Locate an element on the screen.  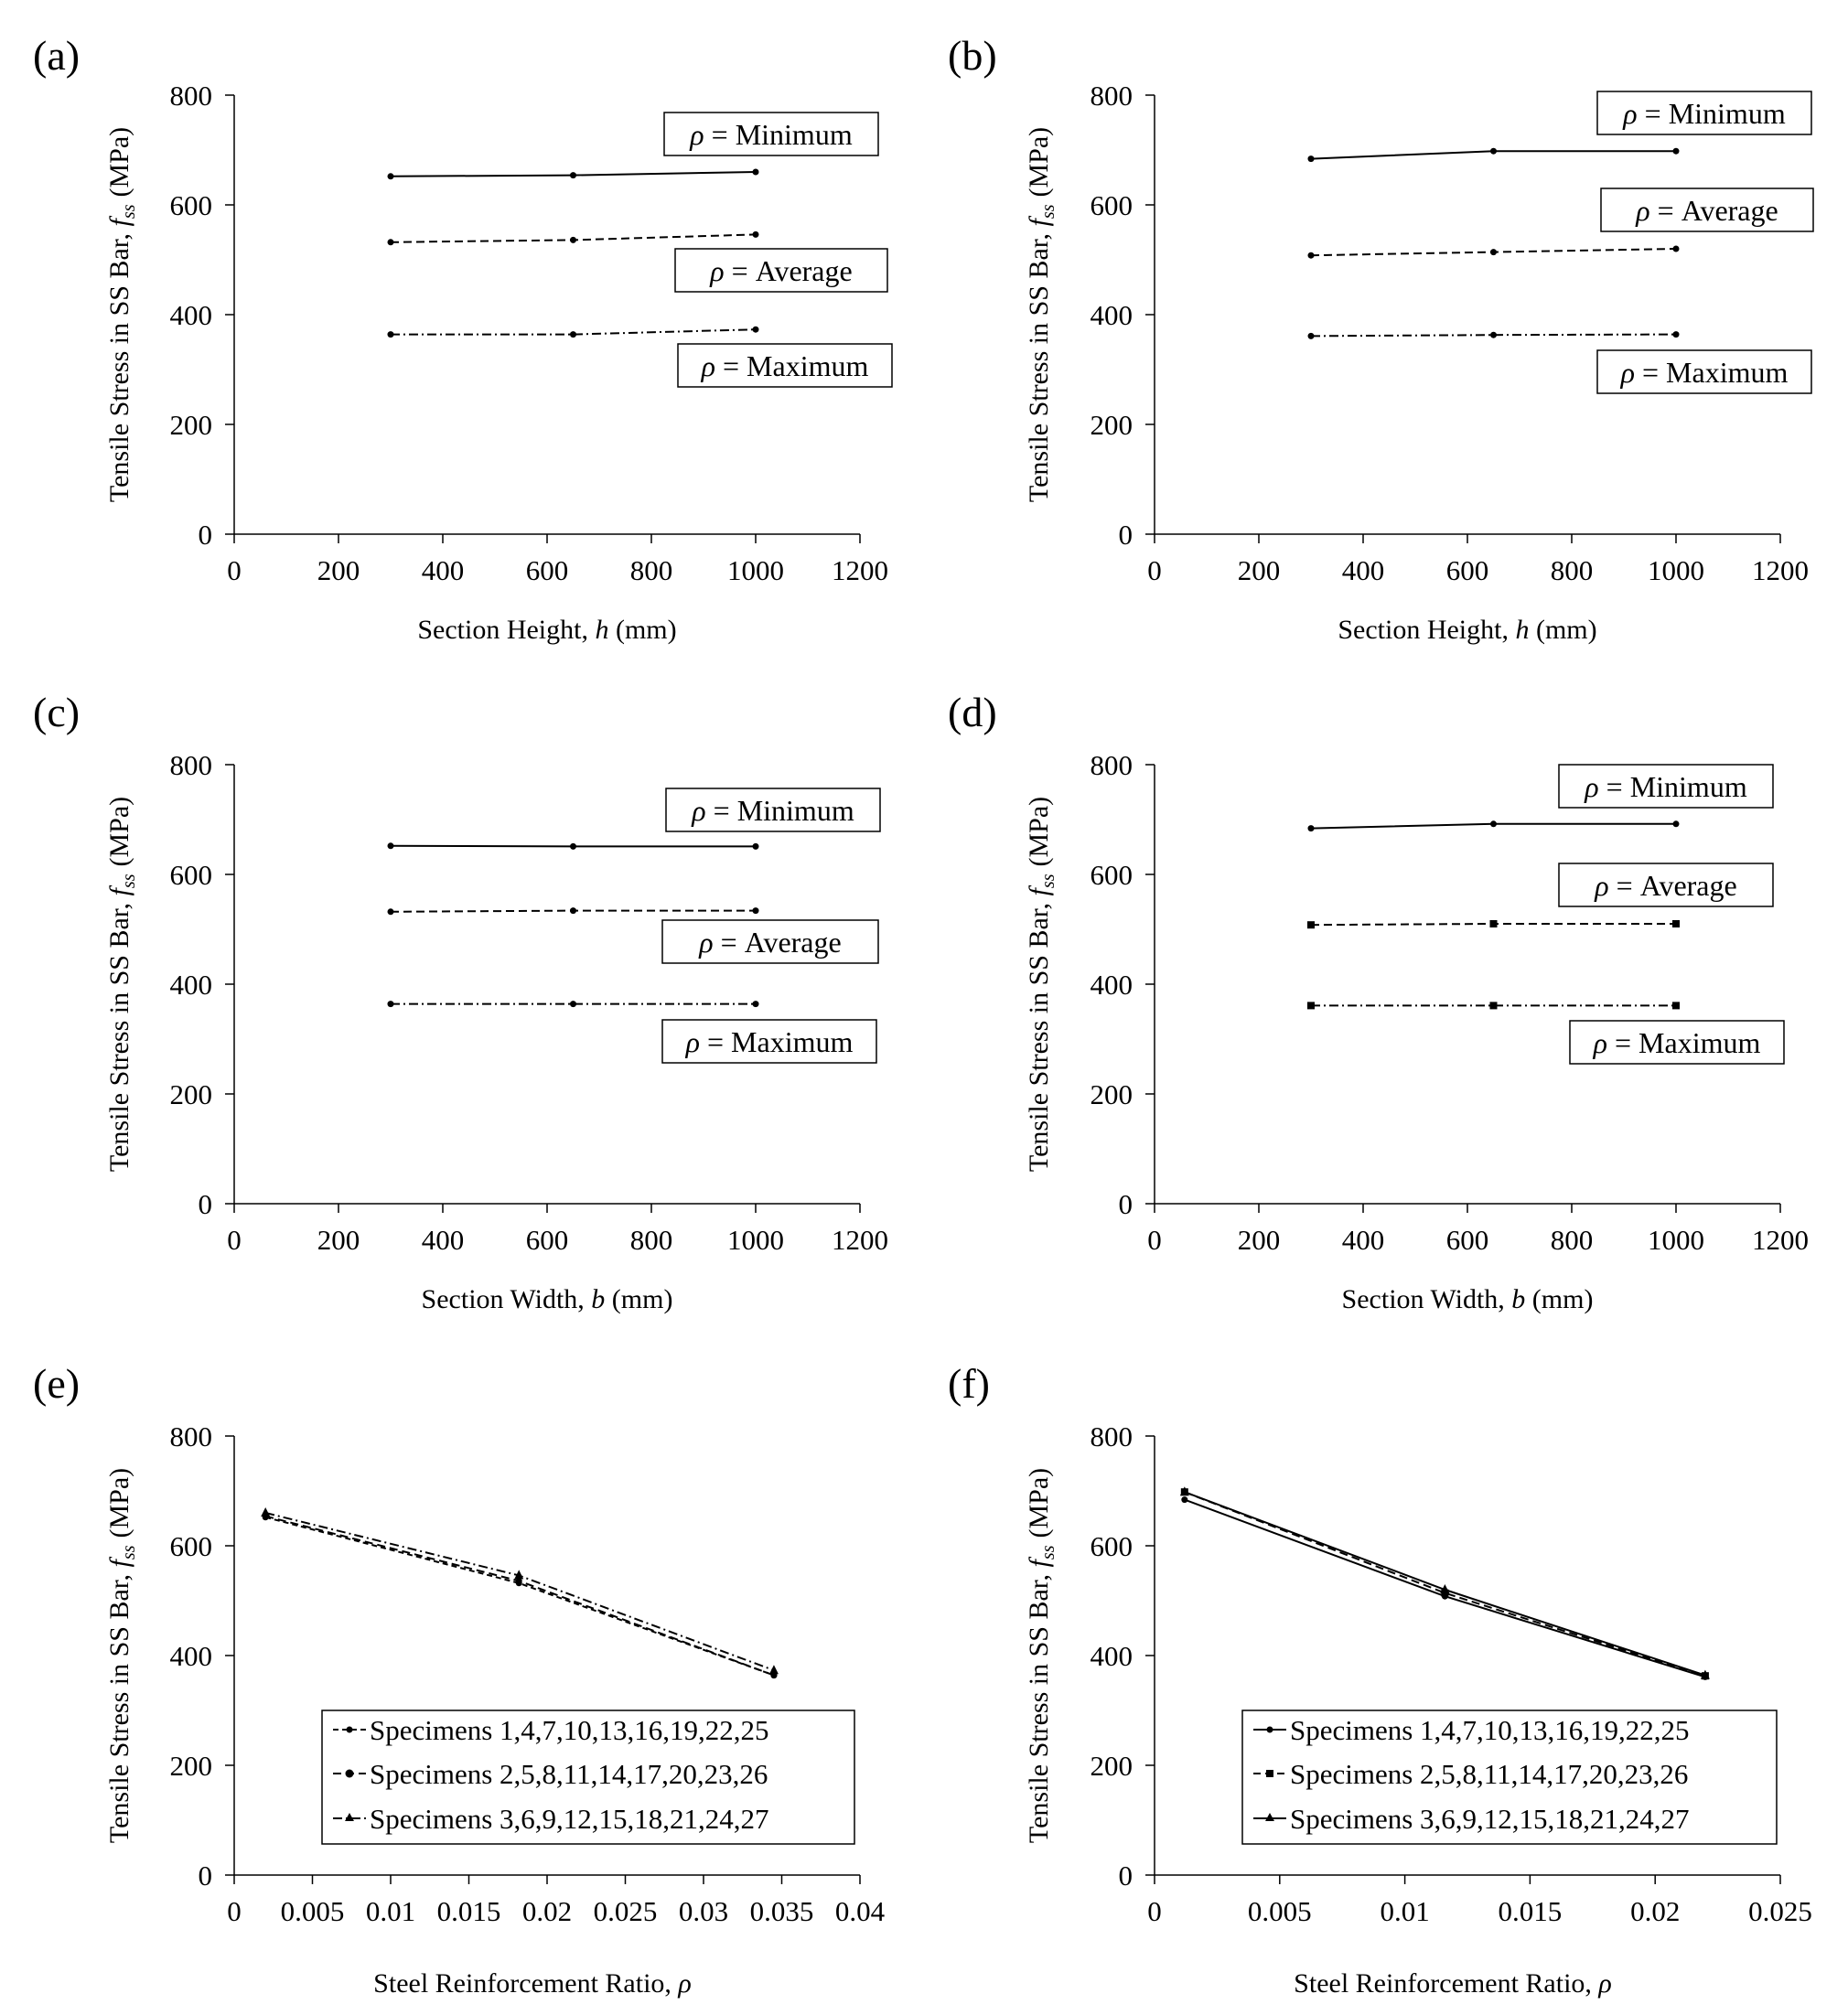
annotation-label: ρ = Maximum is located at coordinates (1705, 372).